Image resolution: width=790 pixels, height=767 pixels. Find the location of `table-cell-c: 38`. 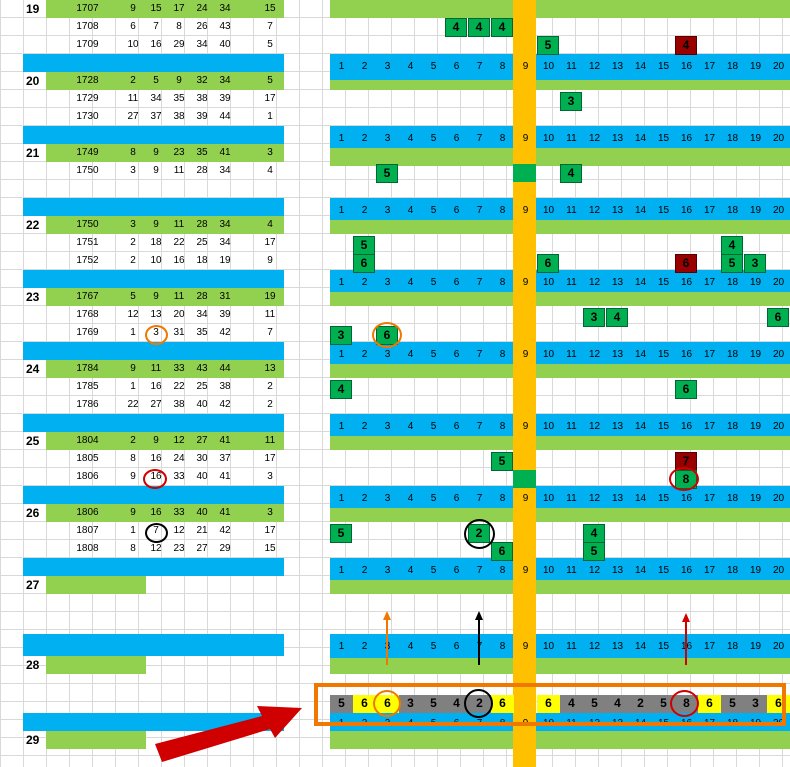

table-cell-c: 38 is located at coordinates (179, 116).